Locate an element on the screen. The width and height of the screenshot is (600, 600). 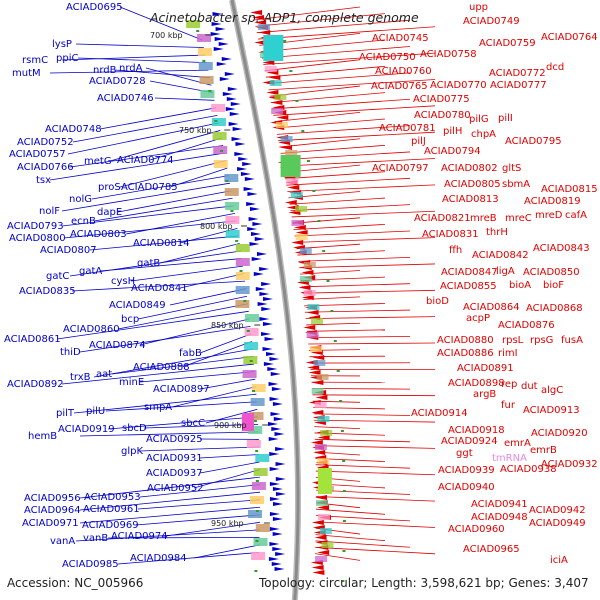
gene-label: ACIAD0803 is located at coordinates (98, 234).